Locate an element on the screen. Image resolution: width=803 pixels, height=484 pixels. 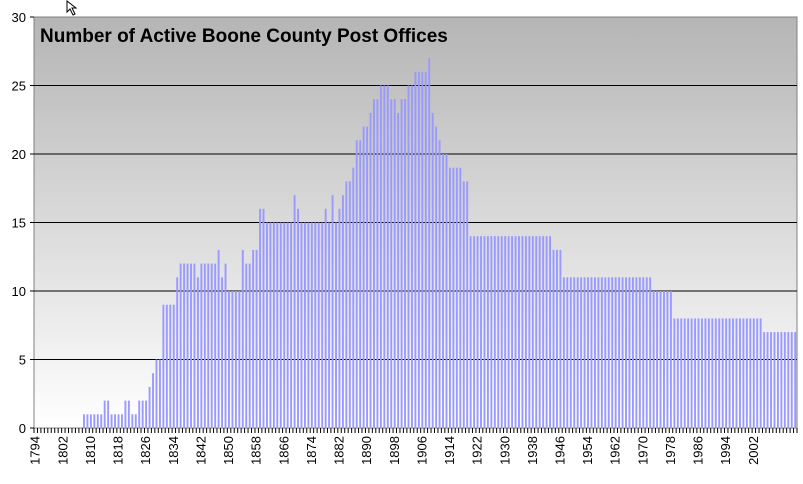
x-tick-label: 1994 is located at coordinates (725, 450).